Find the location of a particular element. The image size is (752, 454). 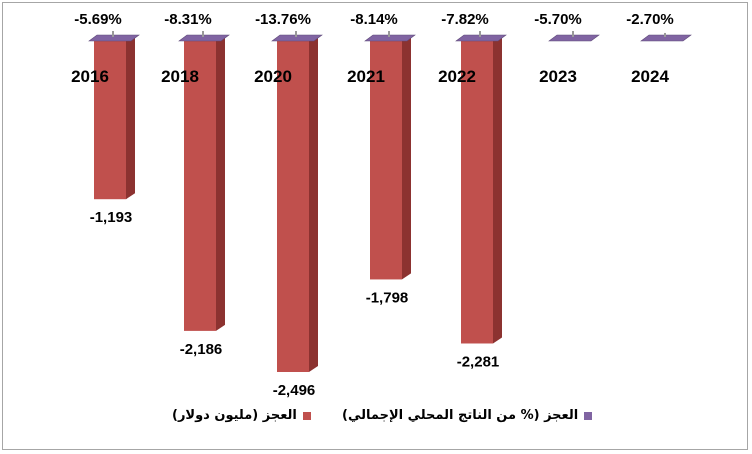

pct-slab-2020 is located at coordinates (297, 38).